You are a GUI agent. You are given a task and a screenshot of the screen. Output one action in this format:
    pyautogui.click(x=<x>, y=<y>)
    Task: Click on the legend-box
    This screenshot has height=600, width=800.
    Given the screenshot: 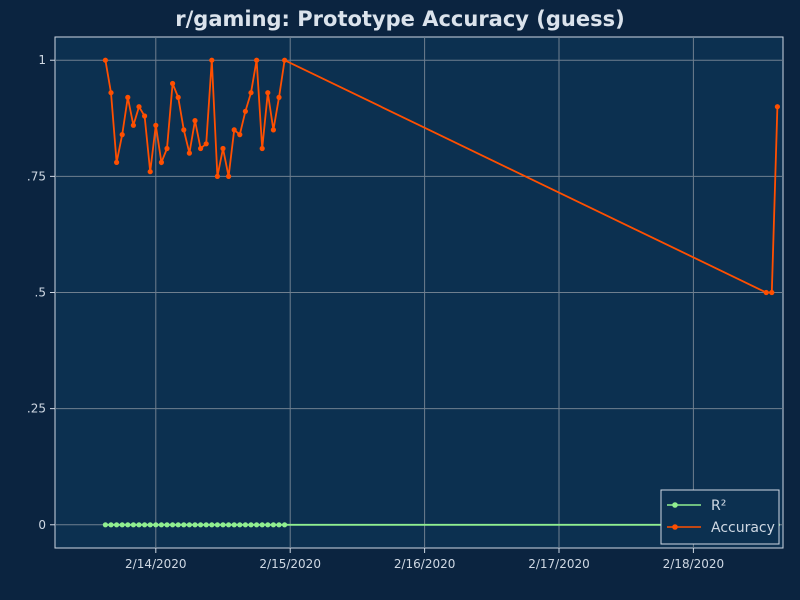 What is the action you would take?
    pyautogui.click(x=720, y=517)
    